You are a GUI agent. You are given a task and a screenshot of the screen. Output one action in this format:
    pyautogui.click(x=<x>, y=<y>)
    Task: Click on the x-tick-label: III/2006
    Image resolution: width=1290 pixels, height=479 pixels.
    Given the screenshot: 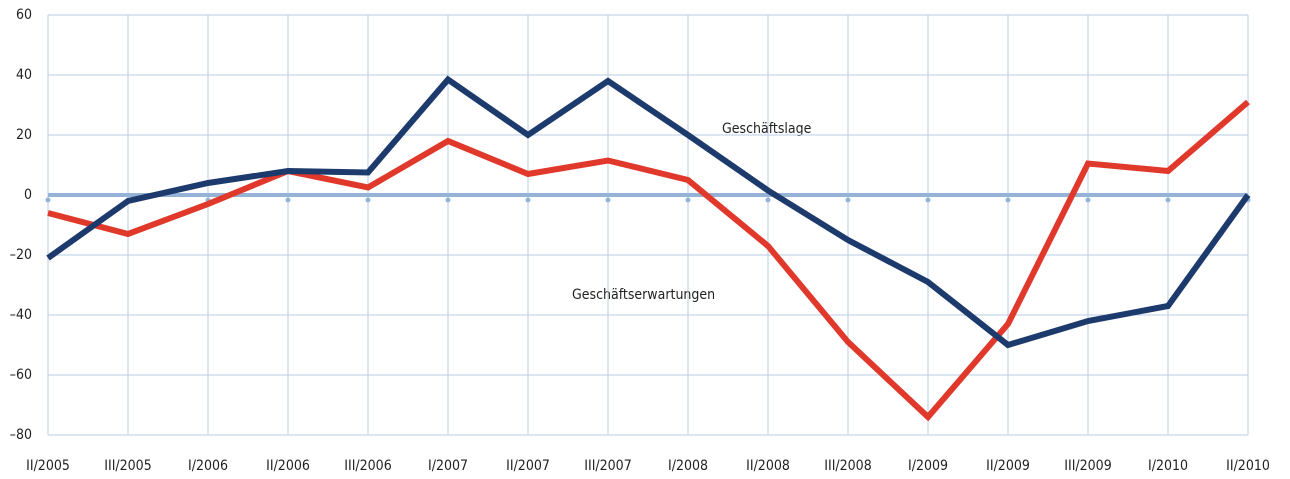 What is the action you would take?
    pyautogui.click(x=367, y=466)
    